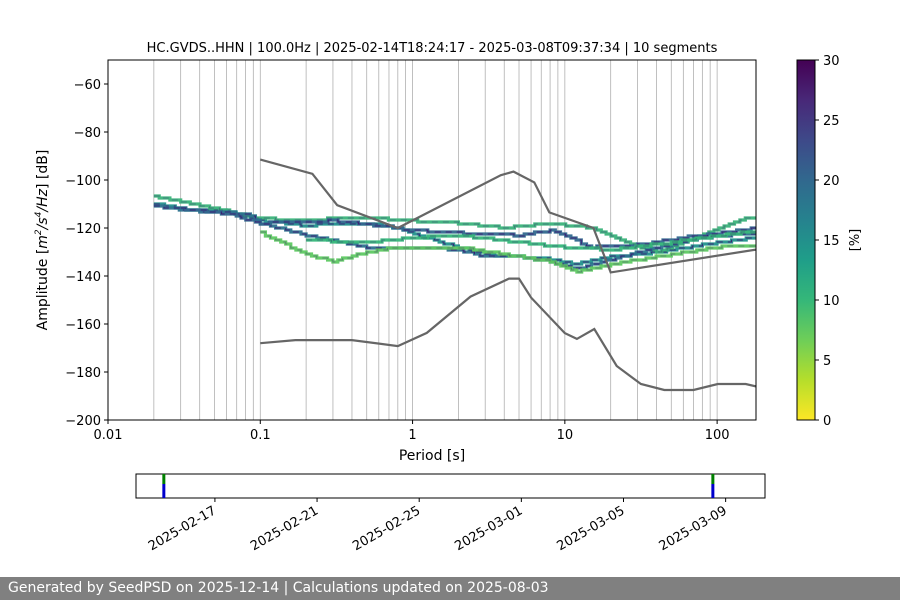 Image resolution: width=900 pixels, height=600 pixels. I want to click on x-tick-label: 0.01, so click(108, 435).